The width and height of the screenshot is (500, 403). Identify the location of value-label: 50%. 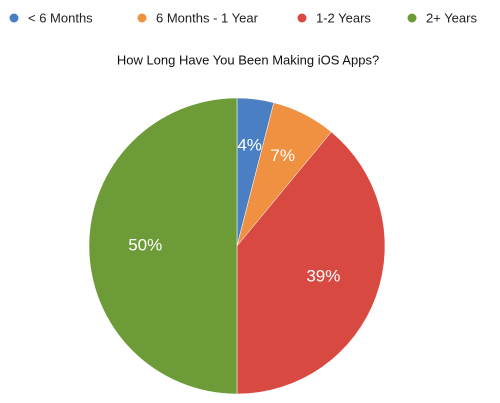
(145, 244).